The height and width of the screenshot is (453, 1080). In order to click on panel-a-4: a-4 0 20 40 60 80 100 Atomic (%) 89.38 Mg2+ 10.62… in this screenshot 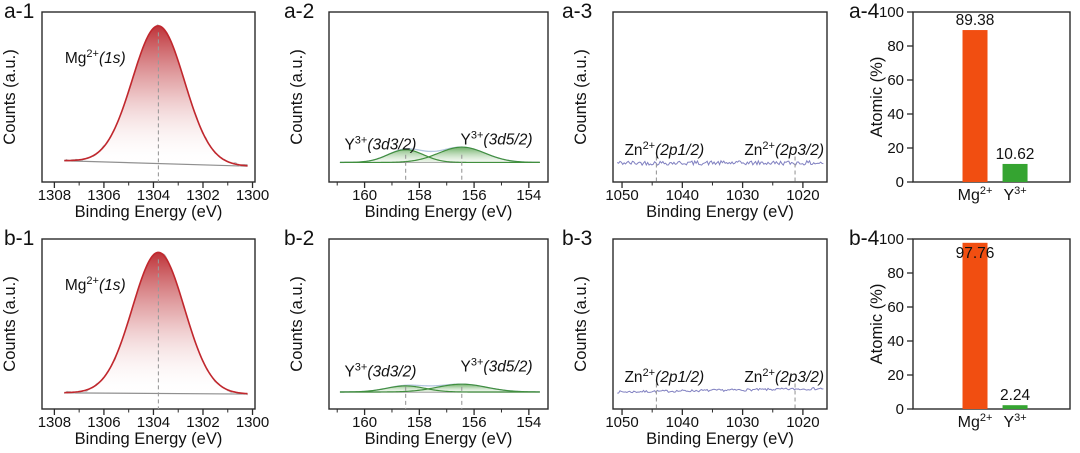, I will do `click(961, 113)`.